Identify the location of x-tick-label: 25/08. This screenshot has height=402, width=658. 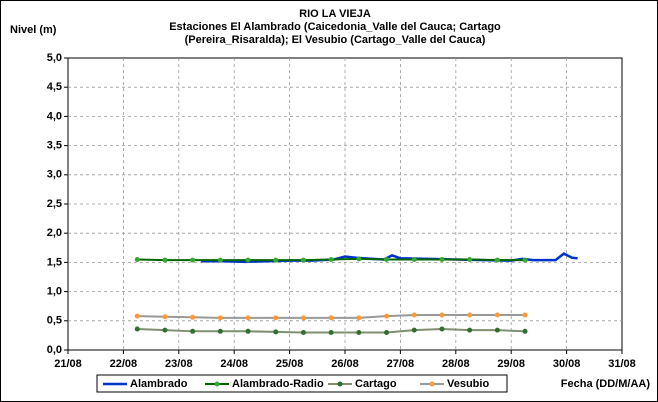
(290, 364).